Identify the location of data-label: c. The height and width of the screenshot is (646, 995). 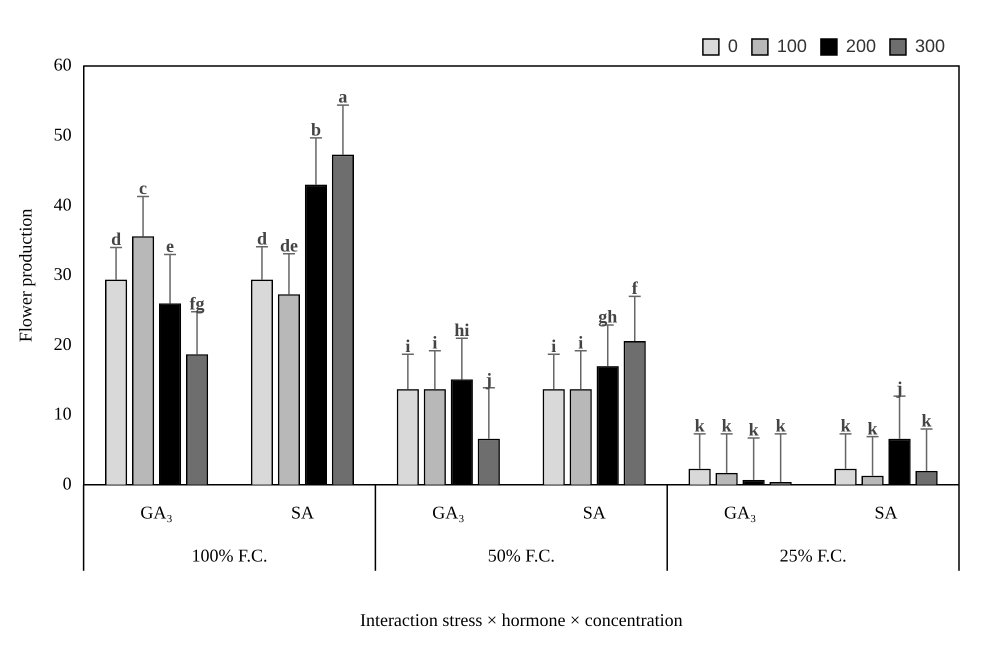
(143, 188).